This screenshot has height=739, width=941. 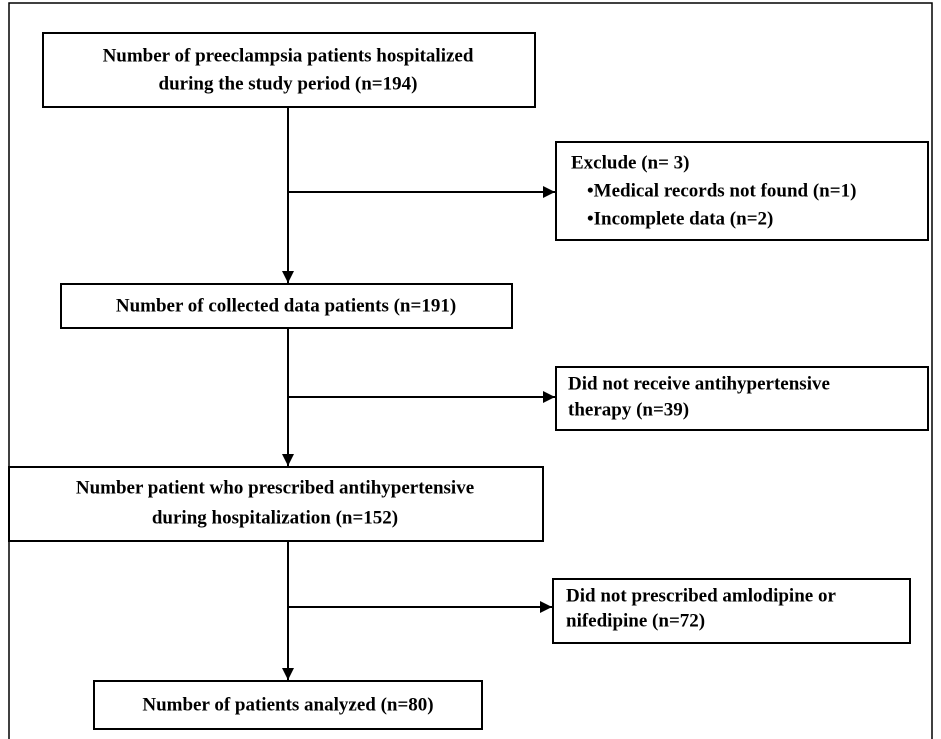 What do you see at coordinates (699, 383) in the screenshot?
I see `box-text: Did not receive antihypertensive` at bounding box center [699, 383].